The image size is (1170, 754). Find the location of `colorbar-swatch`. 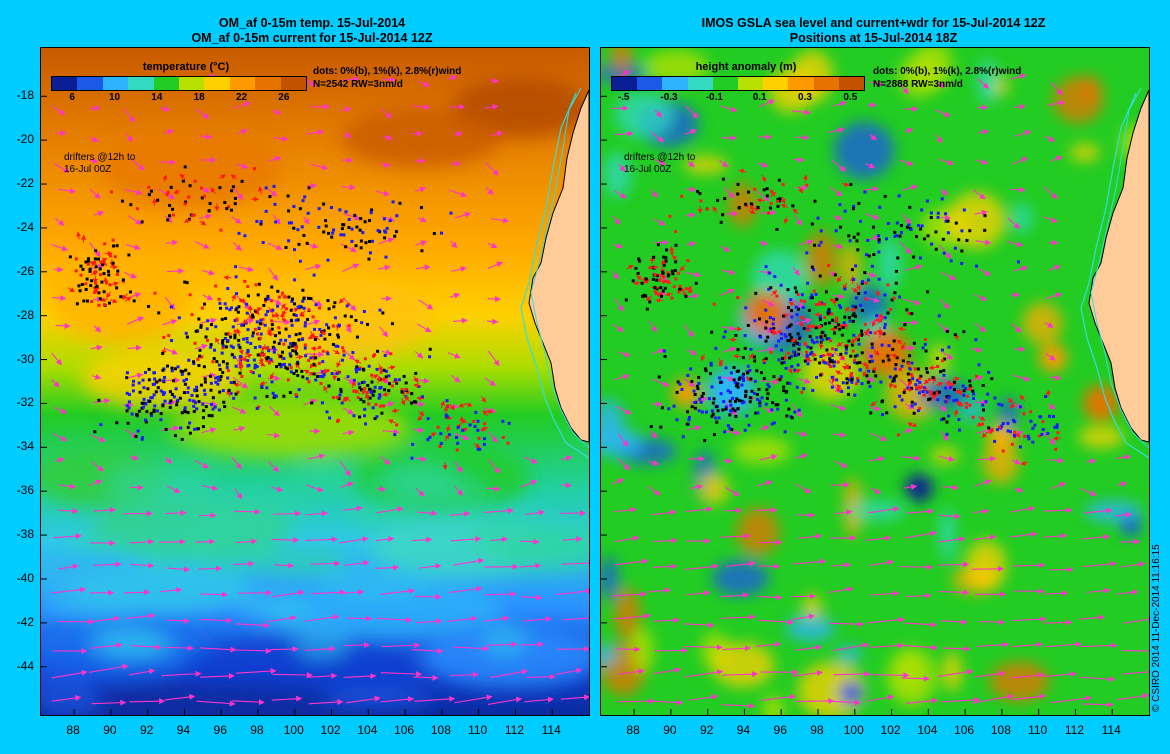

colorbar-swatch is located at coordinates (826, 83).